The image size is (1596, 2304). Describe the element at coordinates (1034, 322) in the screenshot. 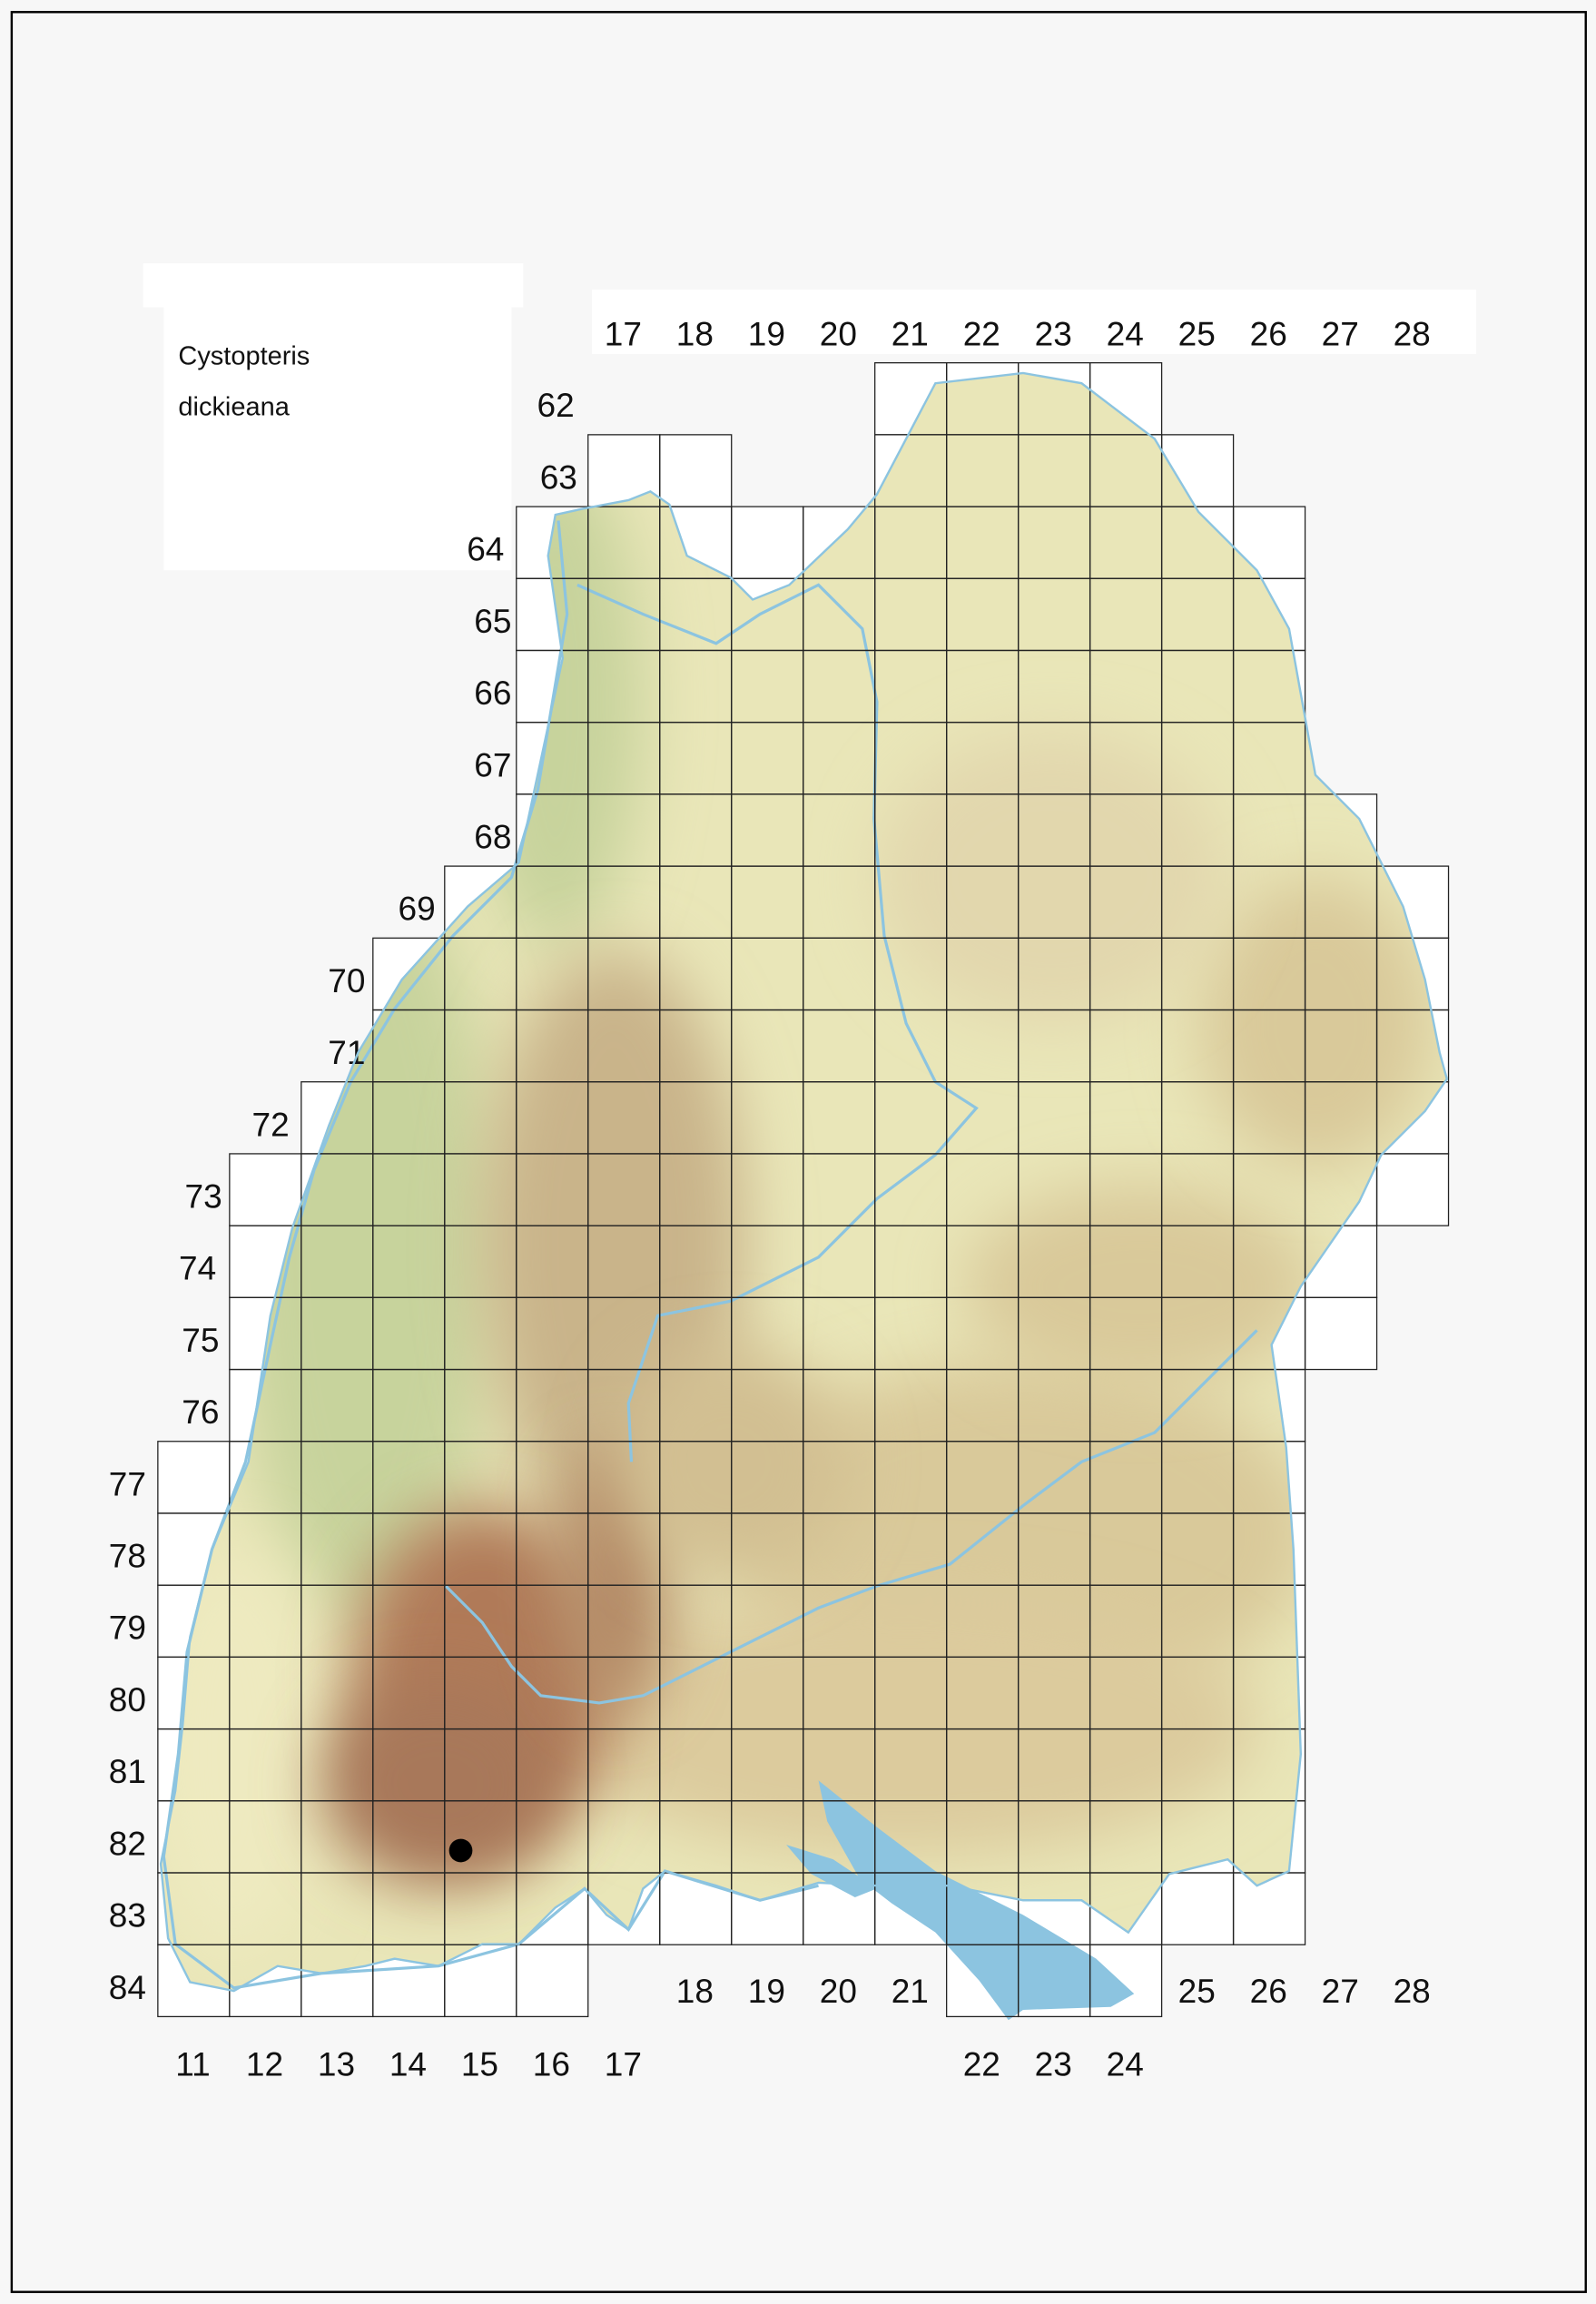

I see `top-label-strip` at that location.